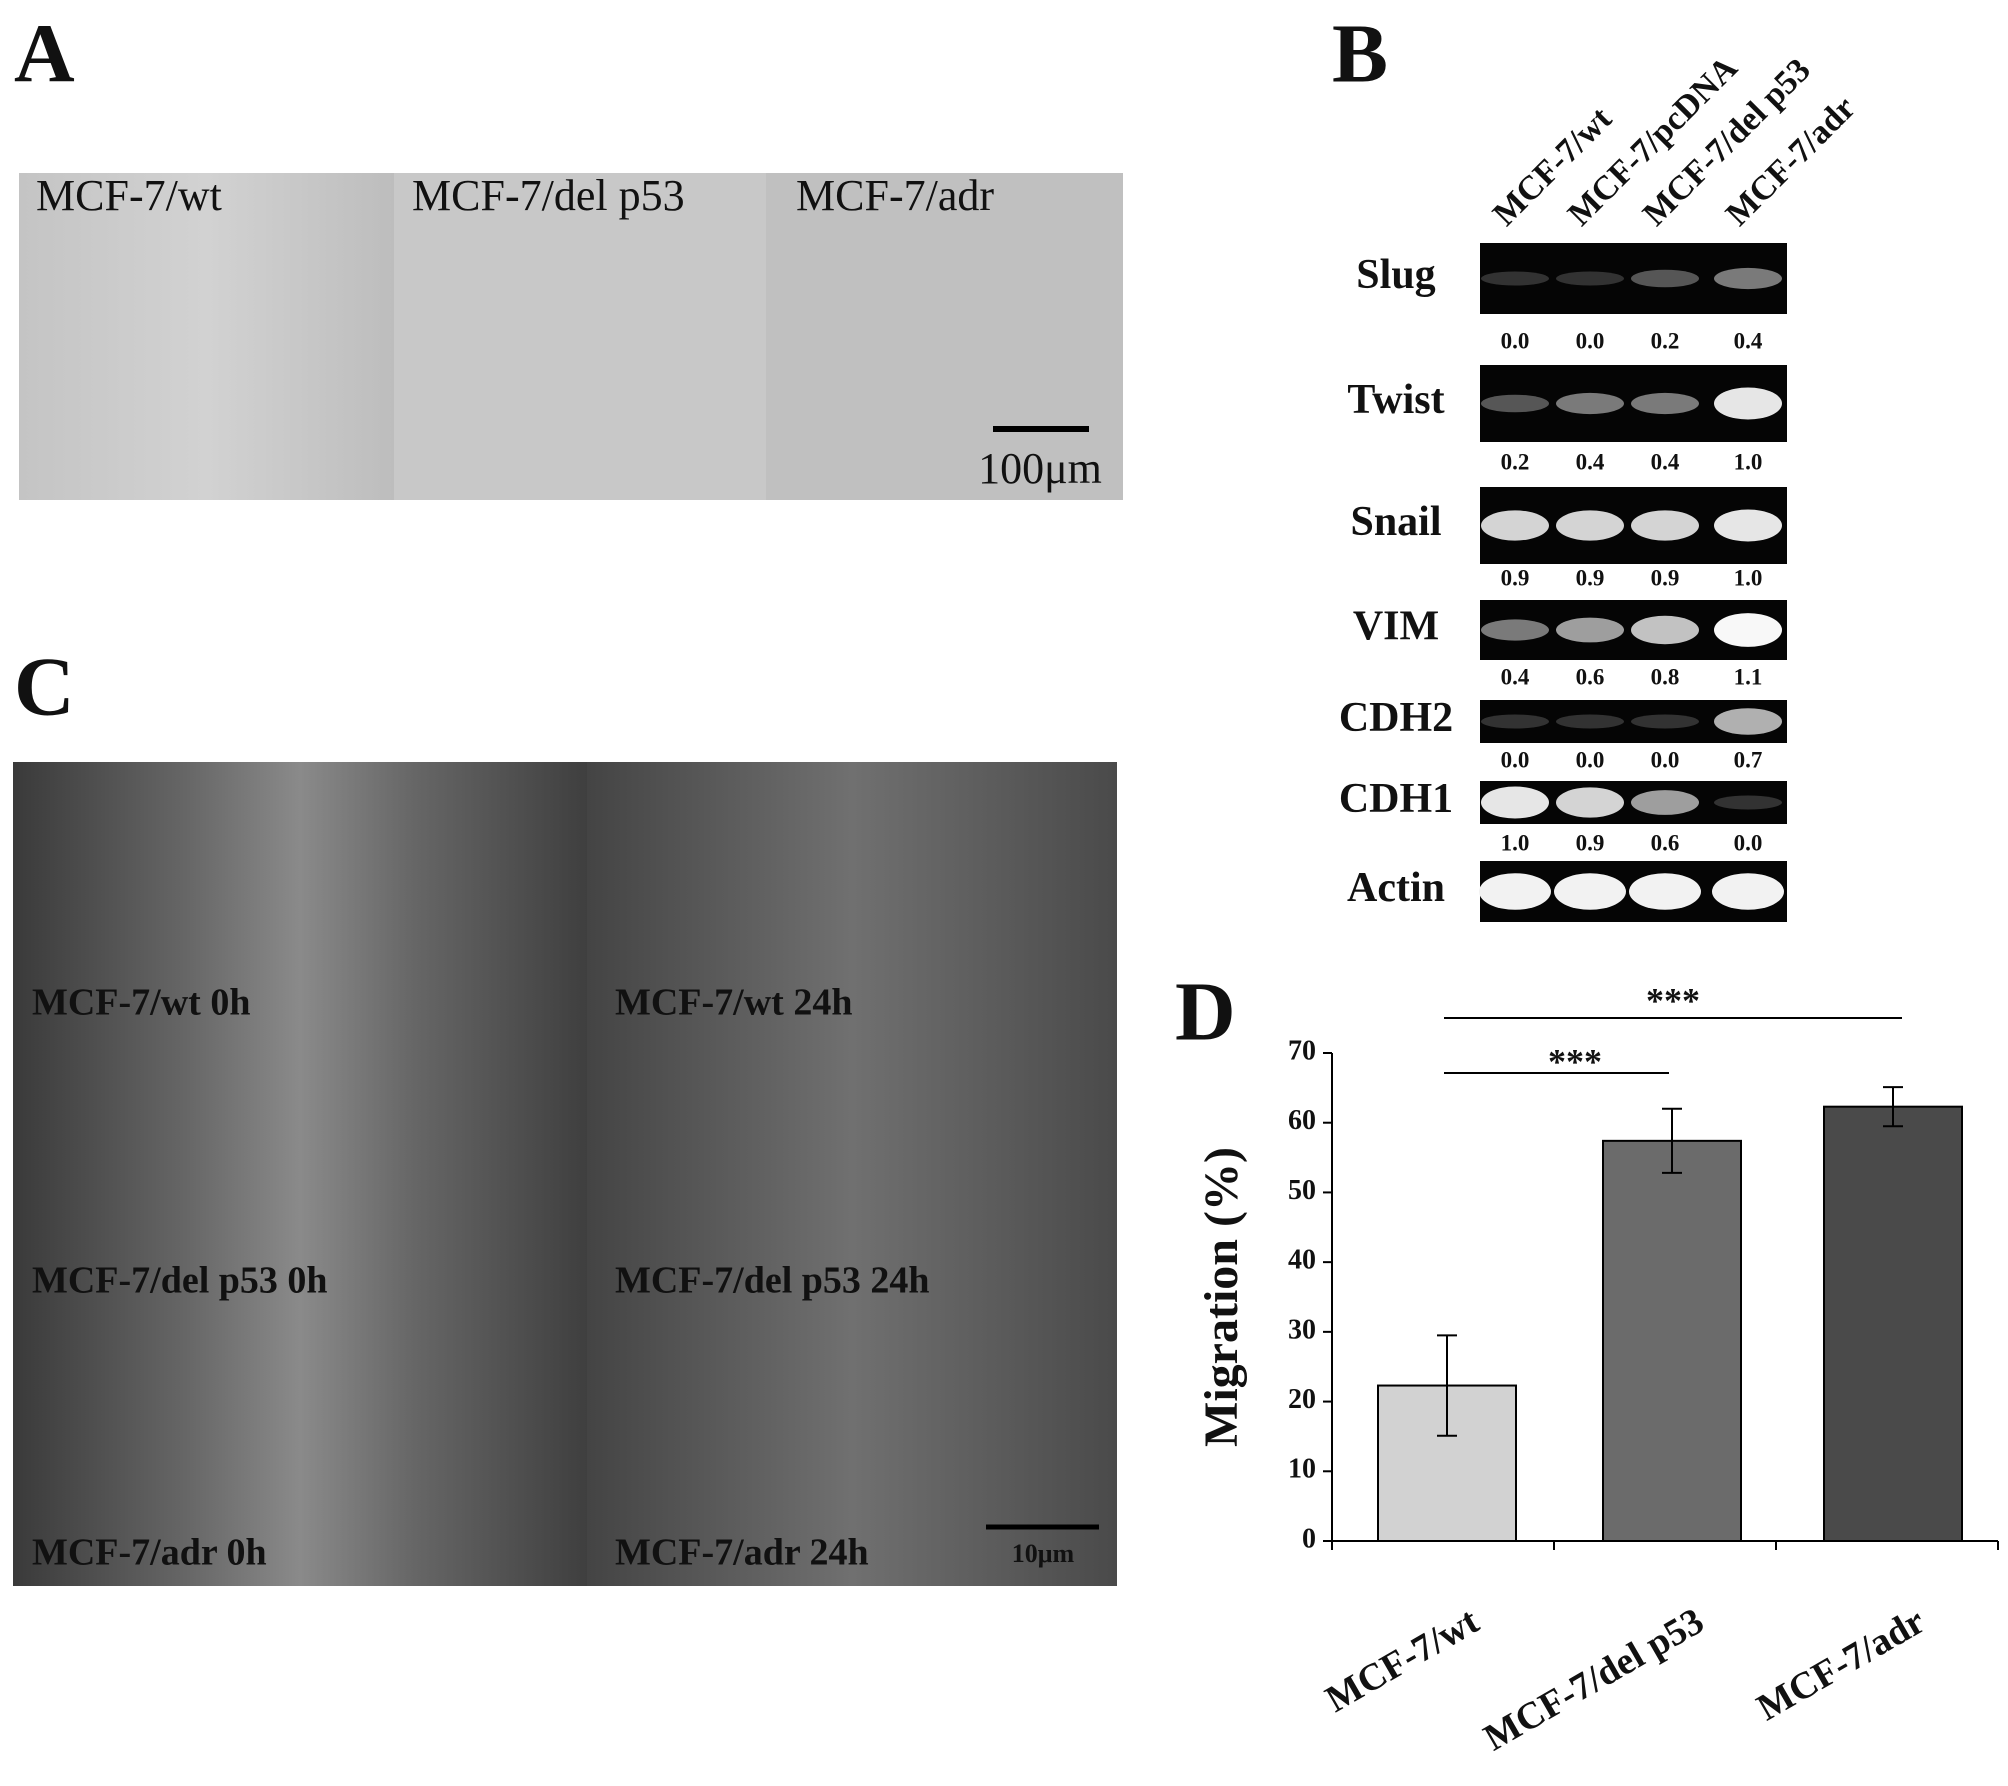  What do you see at coordinates (1302, 1260) in the screenshot?
I see `y-tick-label: 40` at bounding box center [1302, 1260].